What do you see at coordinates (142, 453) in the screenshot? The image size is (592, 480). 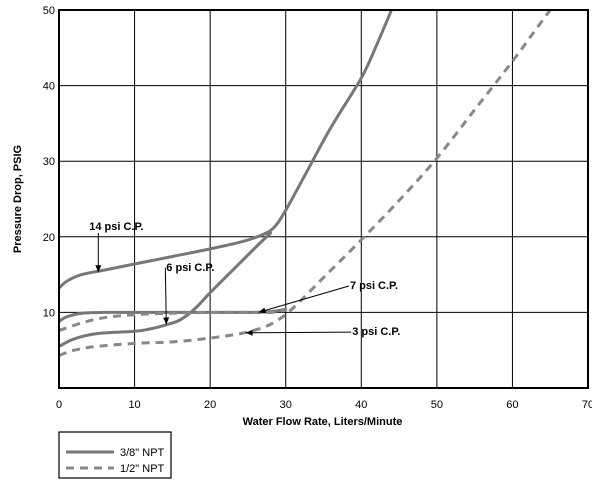 I see `legend-label: 3/8" NPT` at bounding box center [142, 453].